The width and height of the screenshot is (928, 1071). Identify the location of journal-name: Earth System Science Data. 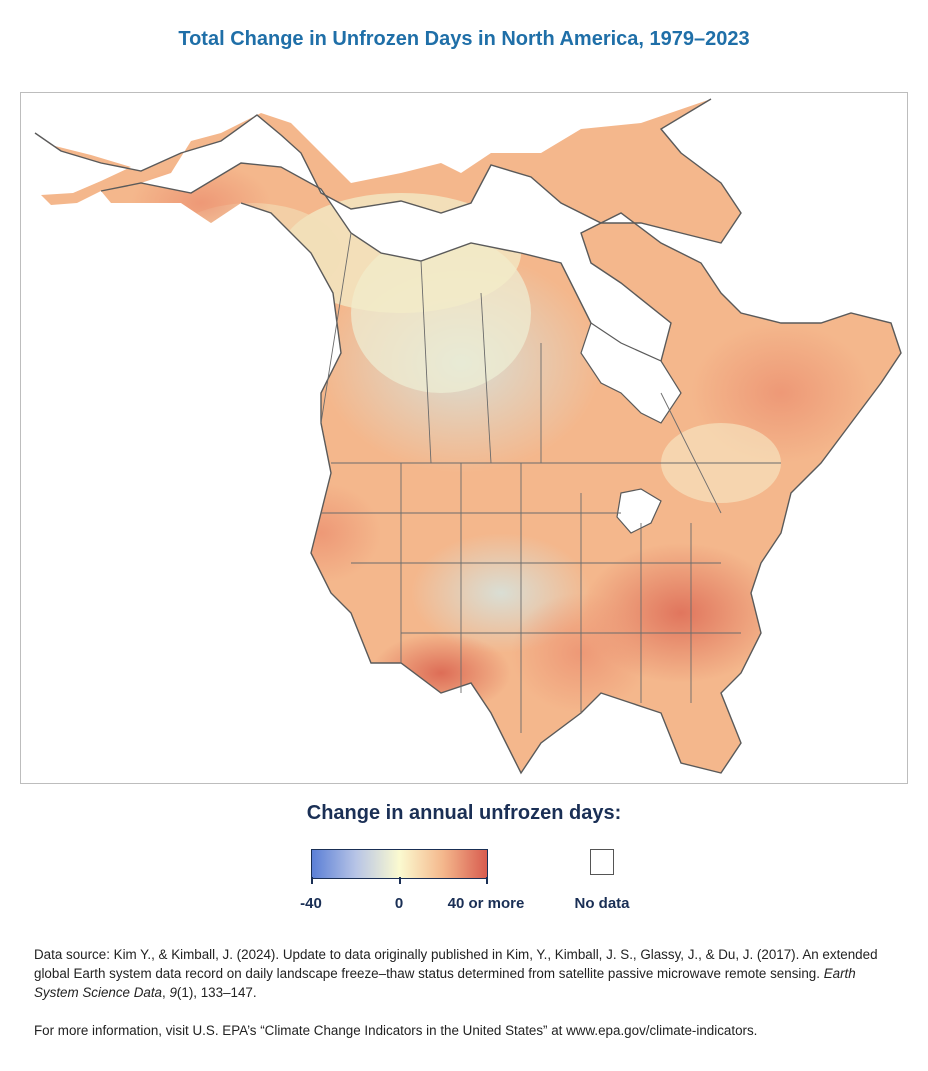
(445, 983).